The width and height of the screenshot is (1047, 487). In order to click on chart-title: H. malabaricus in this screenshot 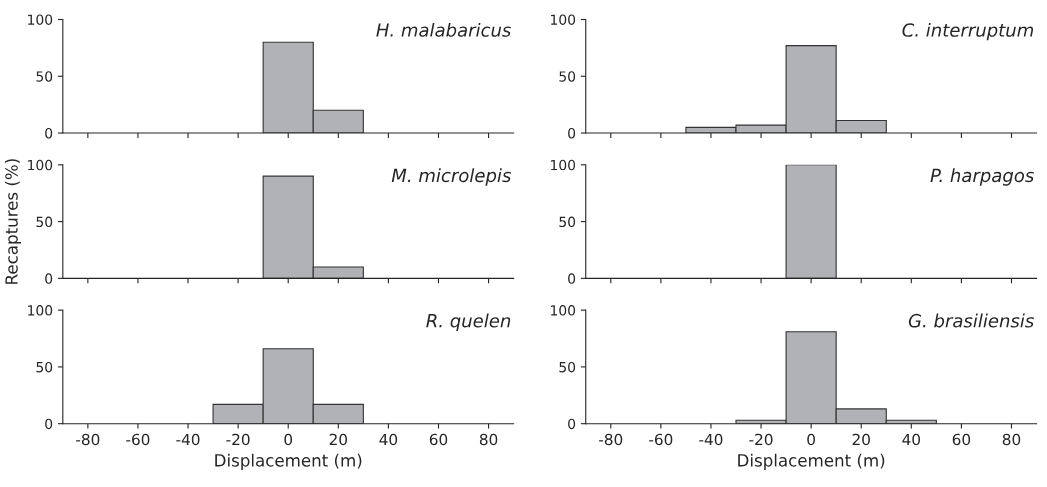, I will do `click(443, 29)`.